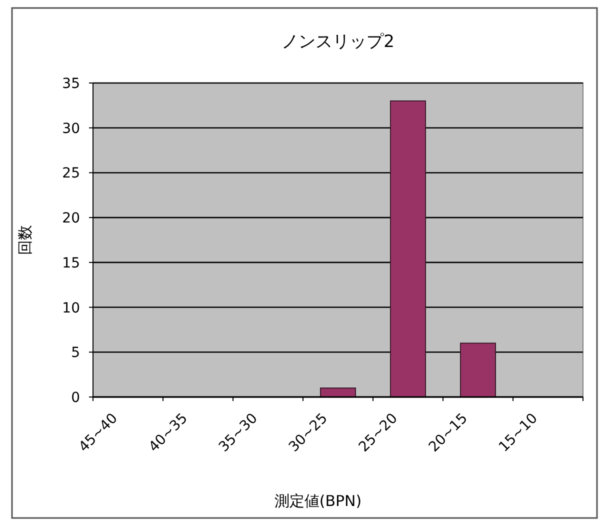 The height and width of the screenshot is (522, 608). I want to click on x-axis-title: 測定値(BPN), so click(318, 501).